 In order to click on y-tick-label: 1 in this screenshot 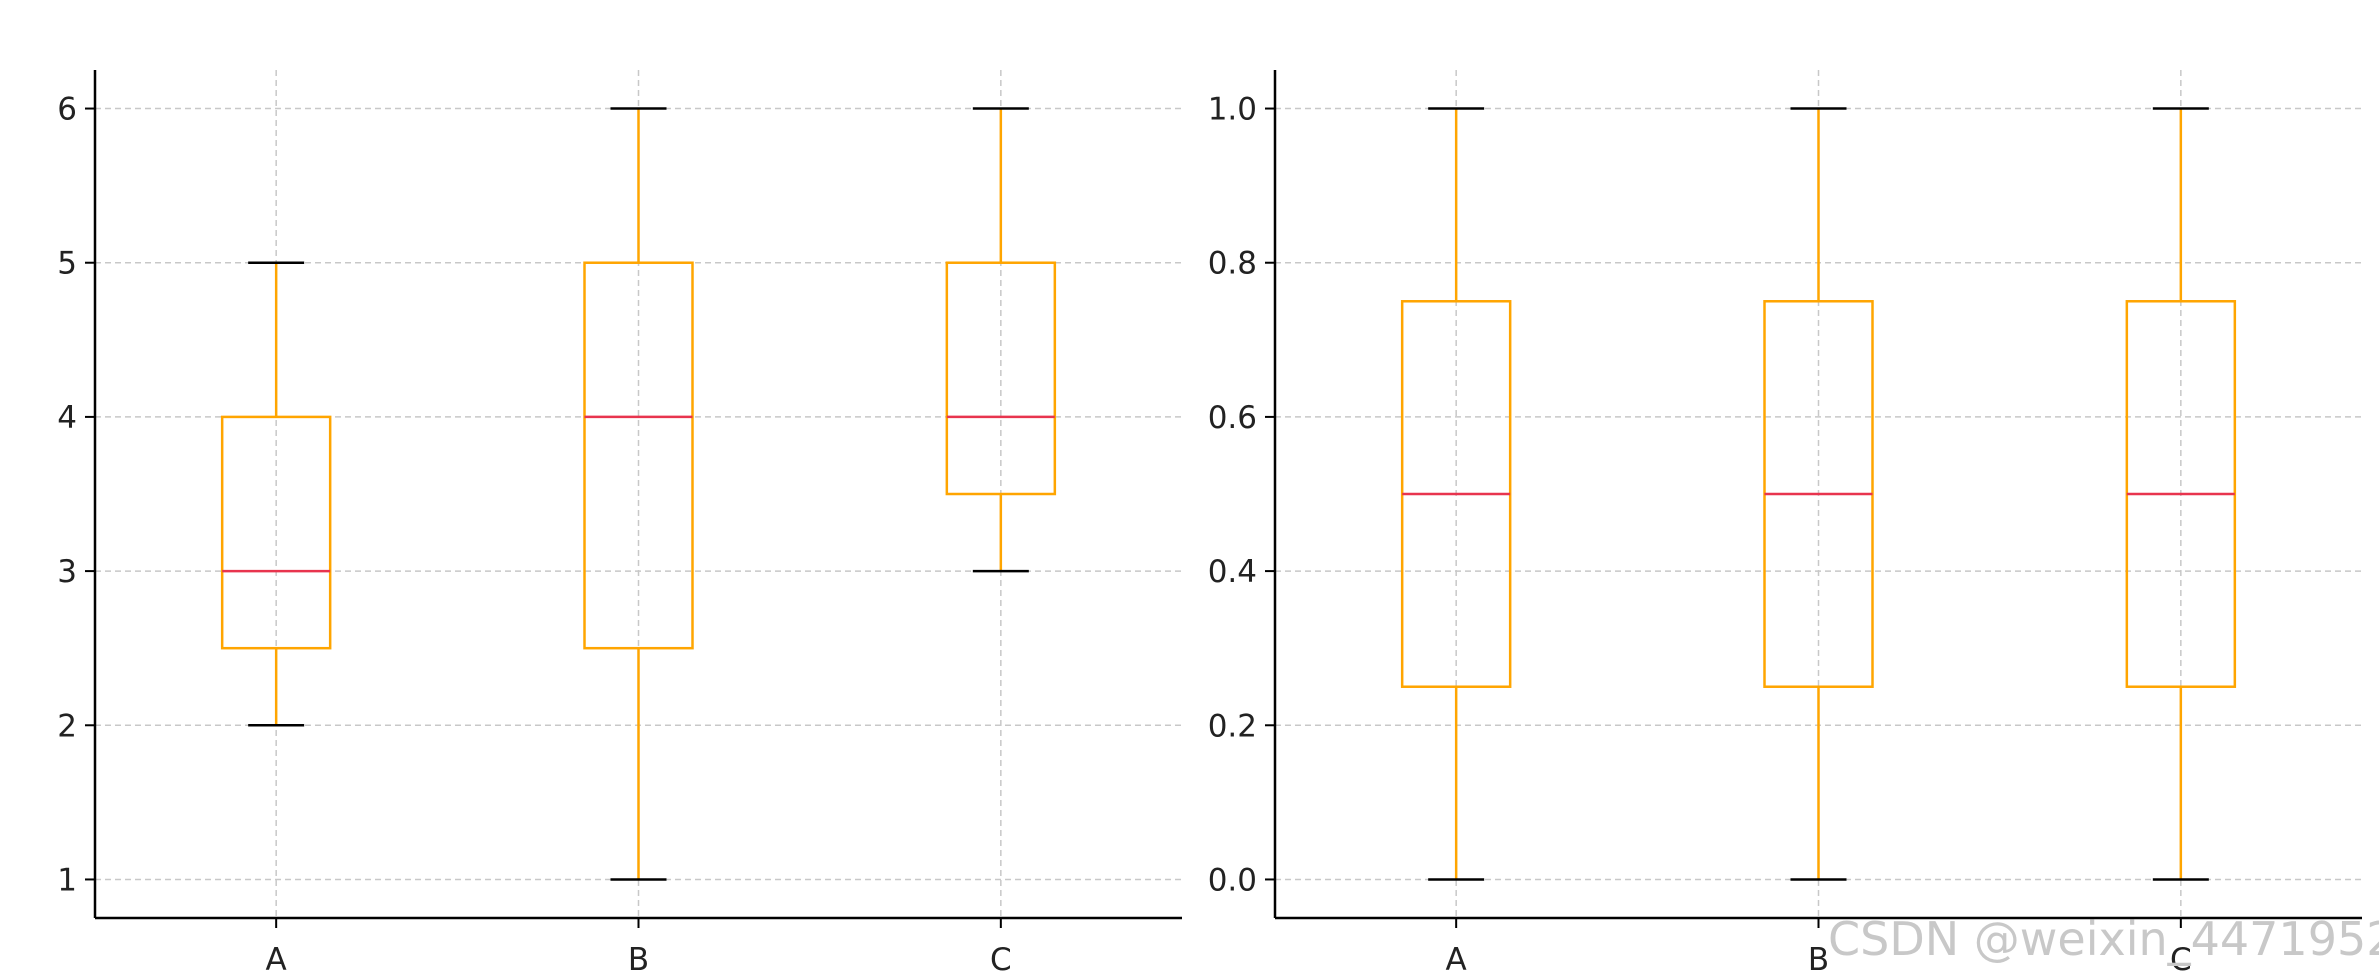, I will do `click(67, 880)`.